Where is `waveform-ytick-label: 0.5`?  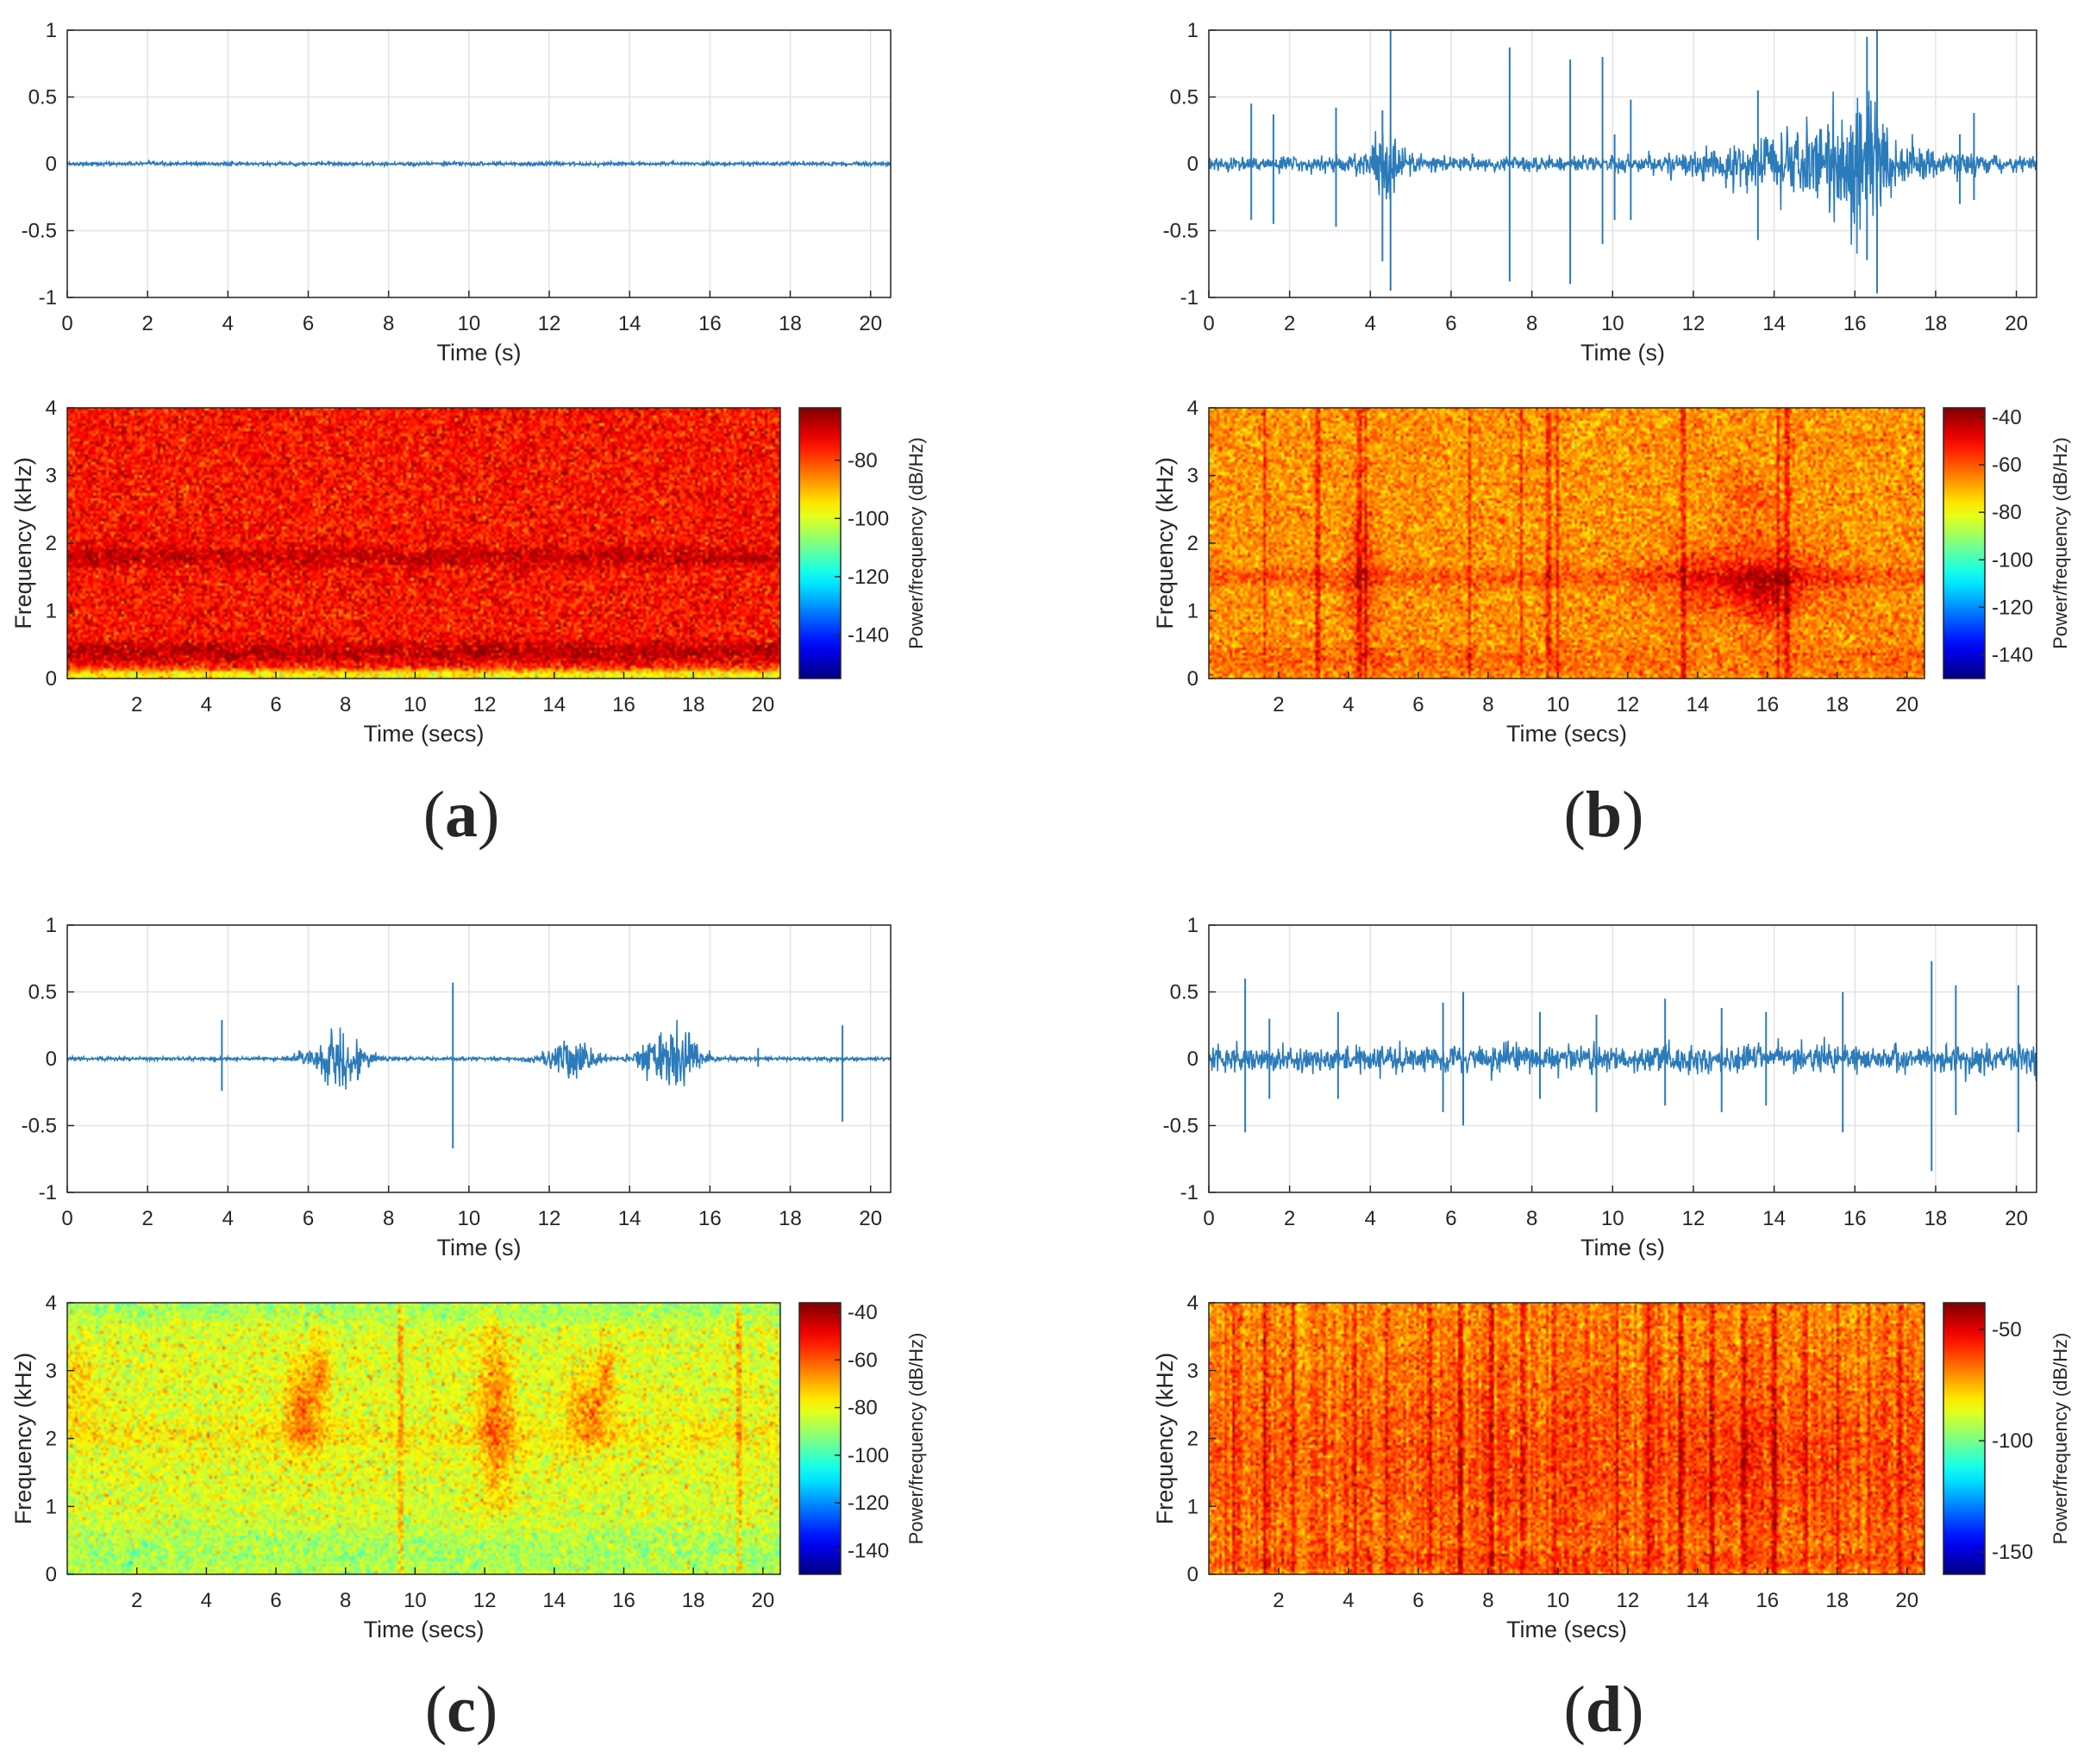
waveform-ytick-label: 0.5 is located at coordinates (1184, 993).